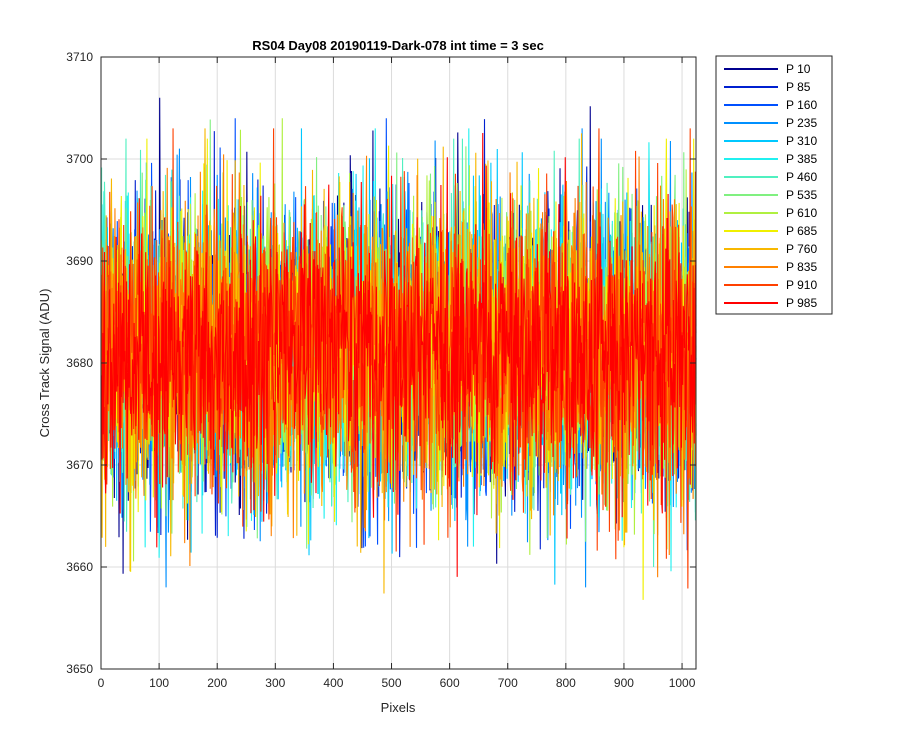 Image resolution: width=900 pixels, height=750 pixels. I want to click on legend-label-6: P 460, so click(801, 177).